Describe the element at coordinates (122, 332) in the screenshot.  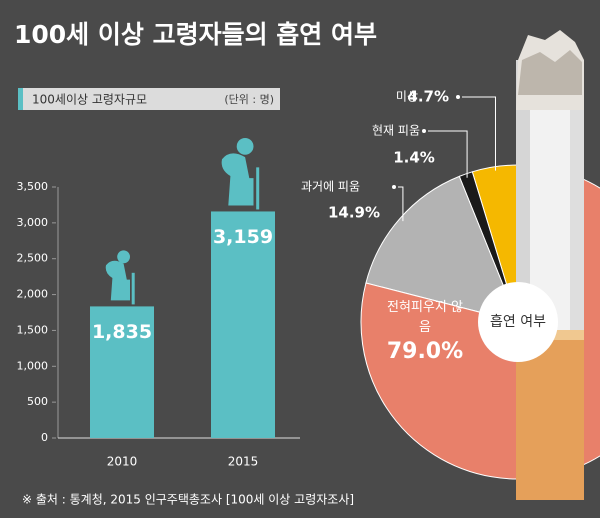
I see `value-label: 1,835` at that location.